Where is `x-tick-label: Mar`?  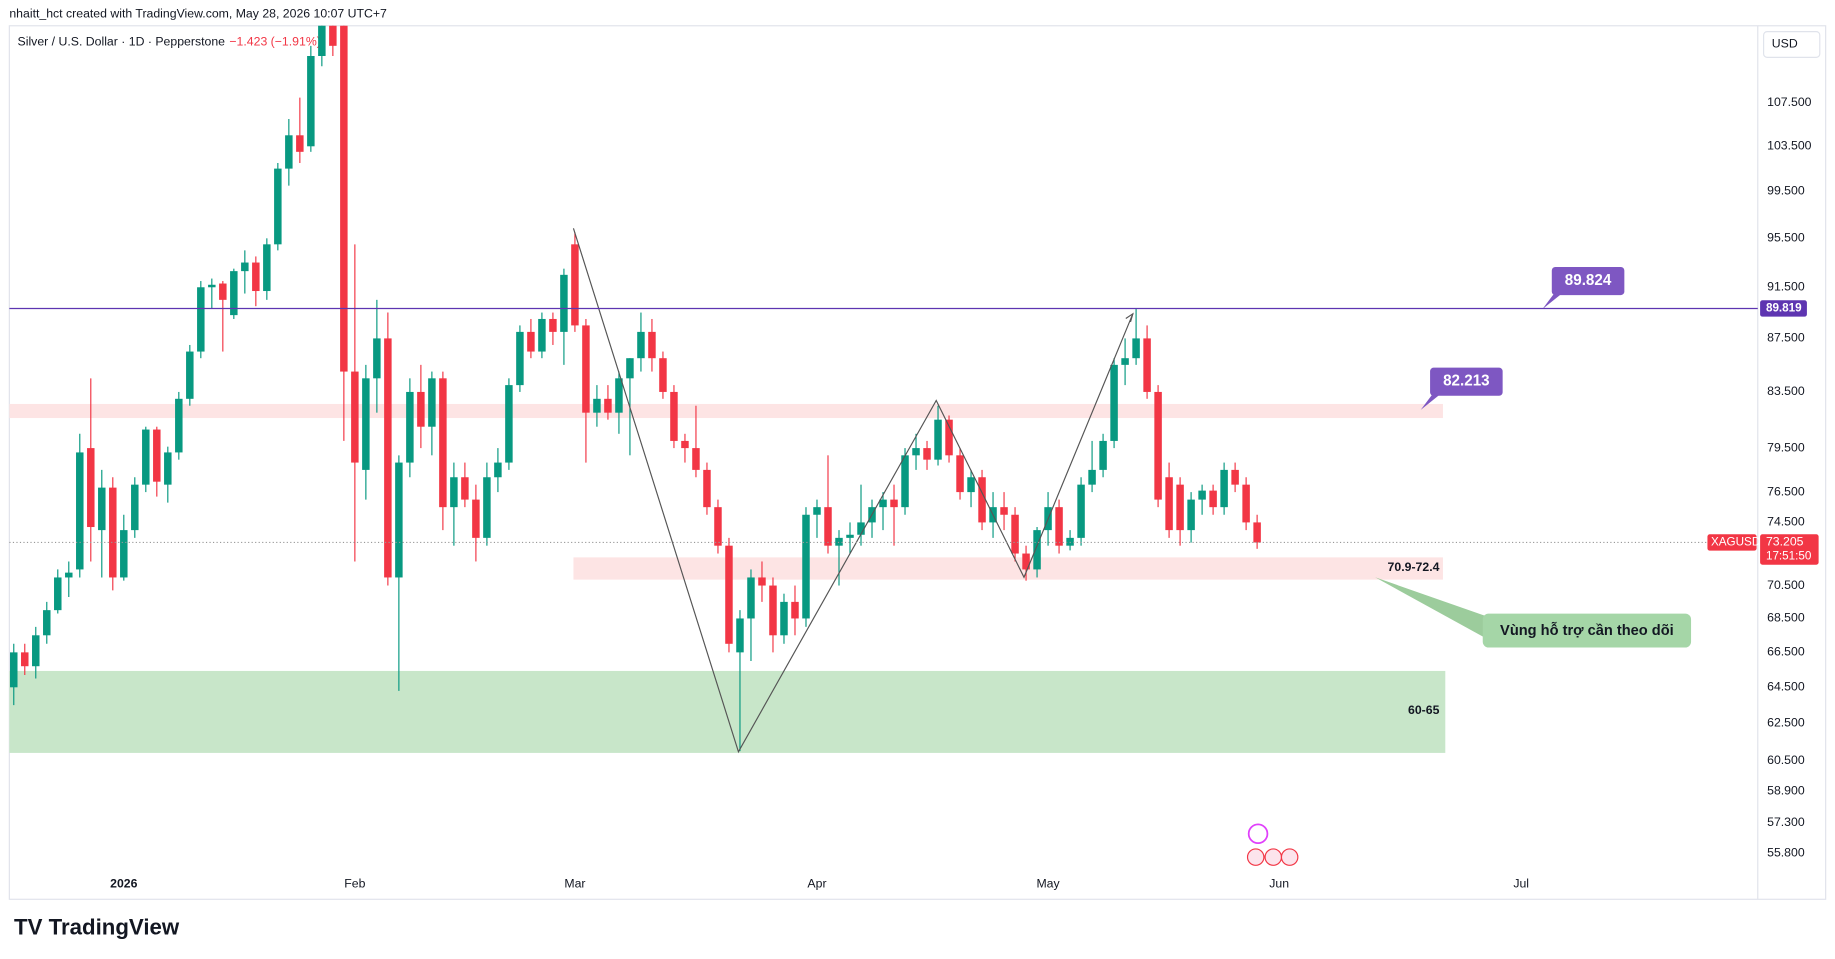 x-tick-label: Mar is located at coordinates (574, 883).